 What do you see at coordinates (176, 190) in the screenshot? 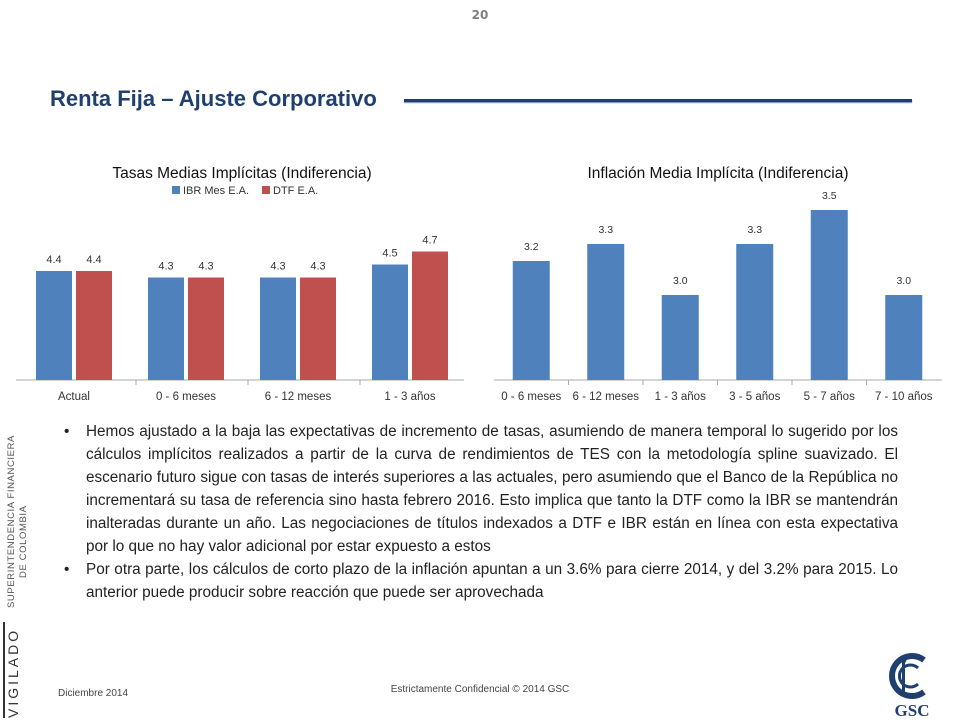
I see `legend-swatch-ibr` at bounding box center [176, 190].